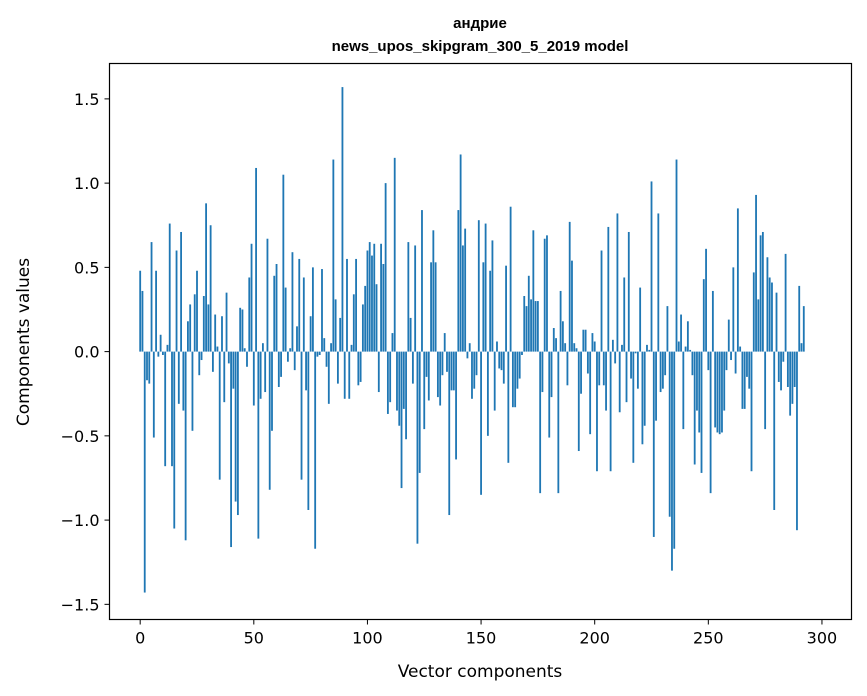 The width and height of the screenshot is (867, 696). I want to click on y-tick-label-5: 1.0, so click(86, 183).